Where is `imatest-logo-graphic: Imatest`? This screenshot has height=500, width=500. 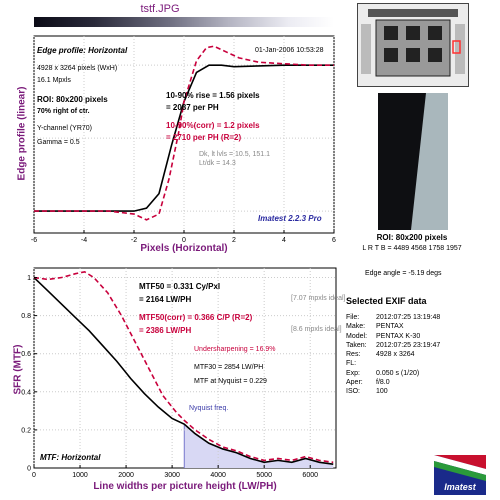
imatest-logo-graphic: Imatest is located at coordinates (460, 475).